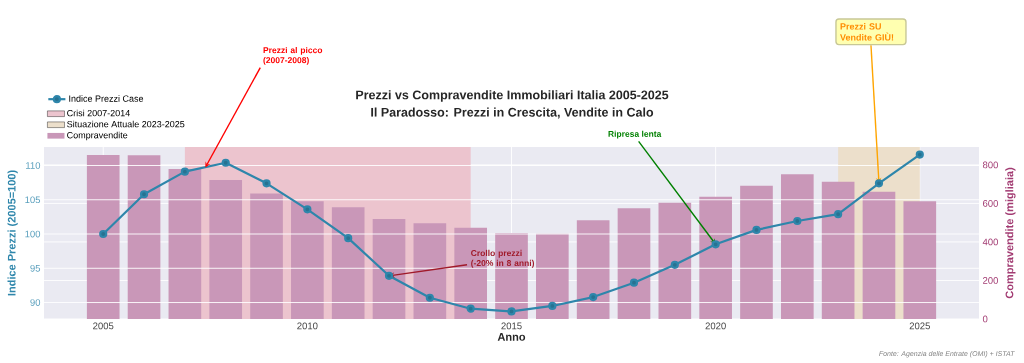 The image size is (1024, 363). What do you see at coordinates (512, 113) in the screenshot?
I see `chart-subtitle: Il Paradosso: Prezzi in Crescita, Vendite in Calo` at bounding box center [512, 113].